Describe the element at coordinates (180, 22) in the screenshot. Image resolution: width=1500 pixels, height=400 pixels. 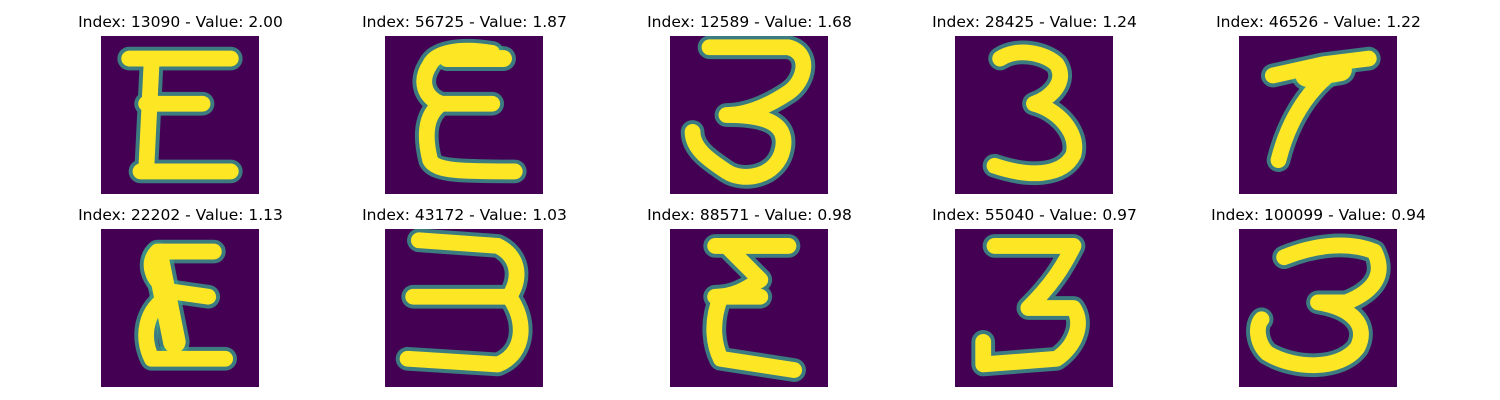
I see `panel-title: Index: 13090 - Value: 2.00` at that location.